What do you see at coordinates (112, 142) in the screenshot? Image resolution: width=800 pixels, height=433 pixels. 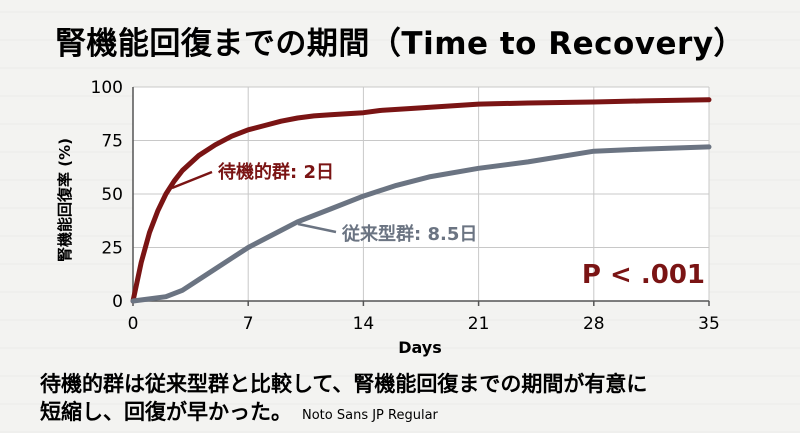 I see `y-tick-label: 75` at bounding box center [112, 142].